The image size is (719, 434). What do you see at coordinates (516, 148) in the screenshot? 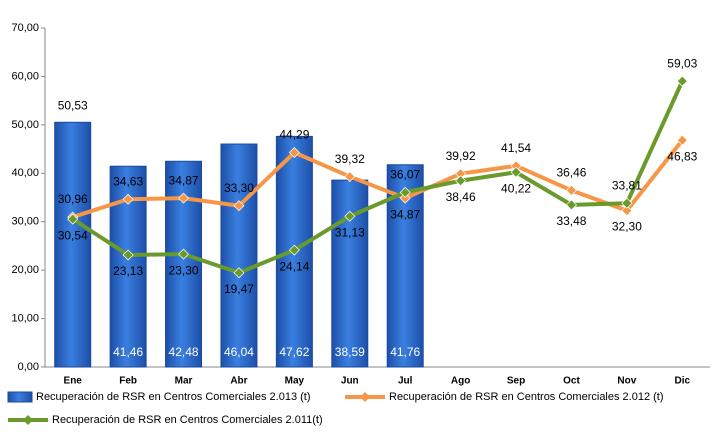
I see `point-label: 41,54` at bounding box center [516, 148].